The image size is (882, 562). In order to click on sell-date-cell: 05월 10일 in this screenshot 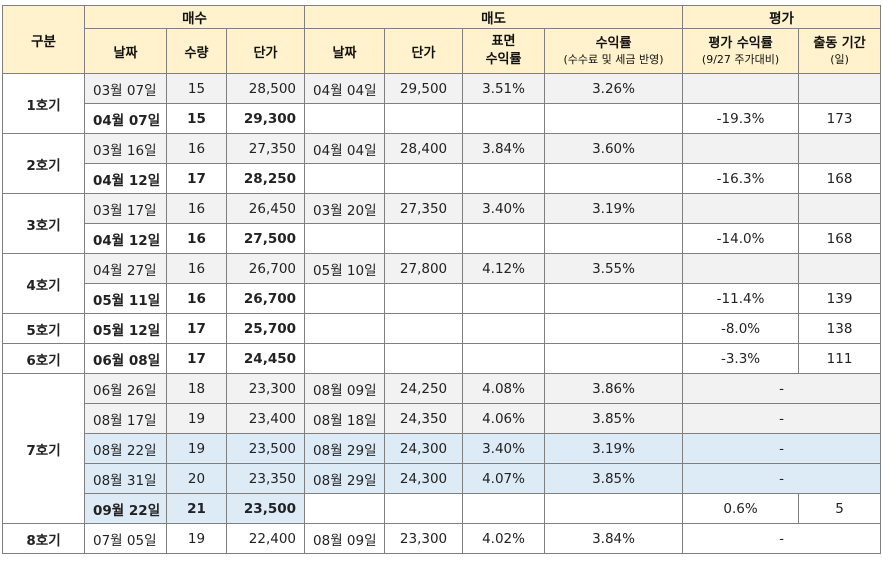, I will do `click(345, 268)`.